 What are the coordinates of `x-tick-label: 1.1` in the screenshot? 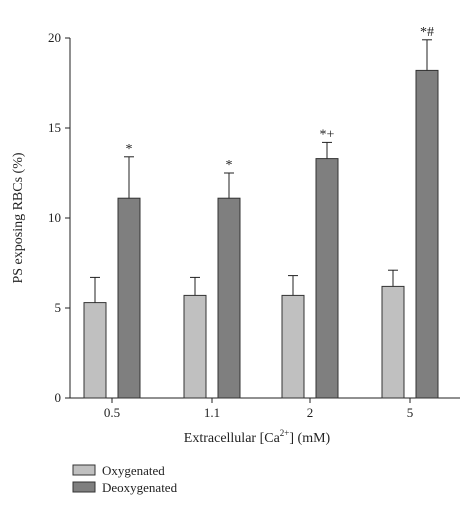 It's located at (212, 412).